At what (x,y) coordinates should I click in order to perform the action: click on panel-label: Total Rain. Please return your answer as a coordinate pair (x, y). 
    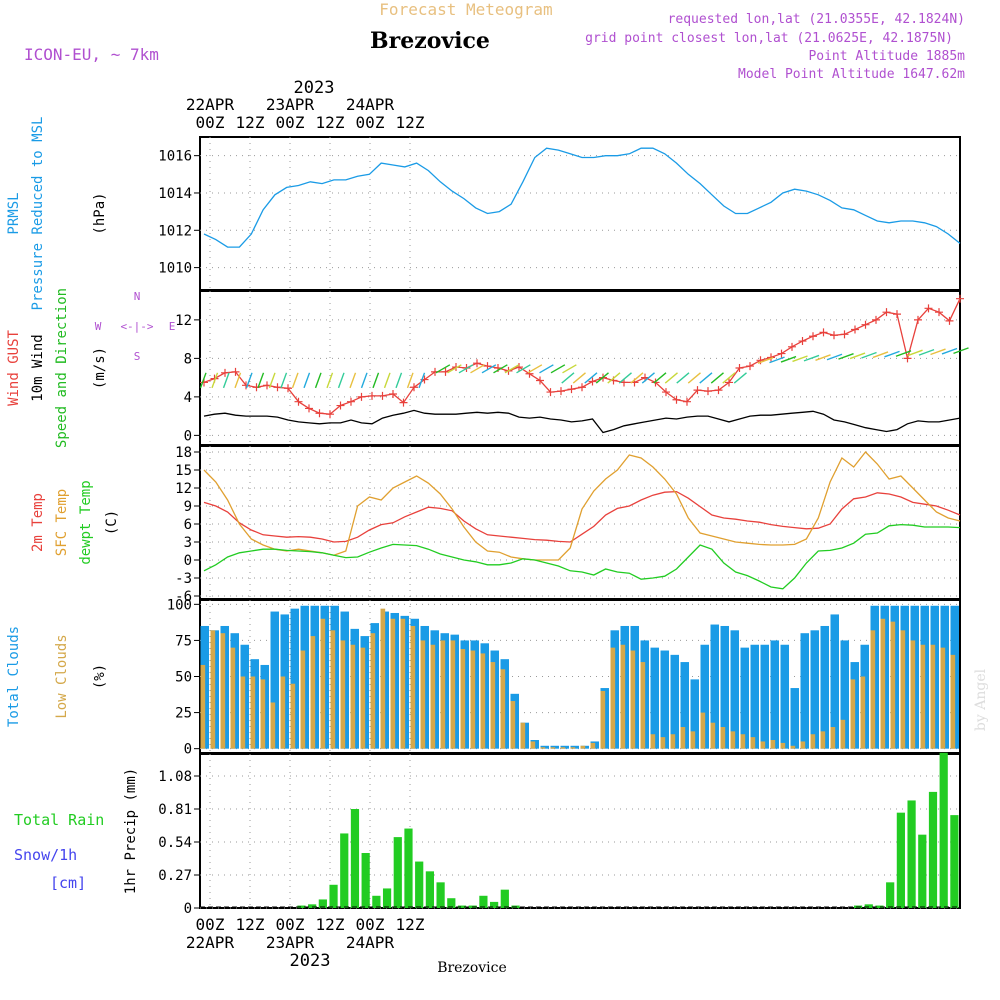
    Looking at the image, I should click on (59, 820).